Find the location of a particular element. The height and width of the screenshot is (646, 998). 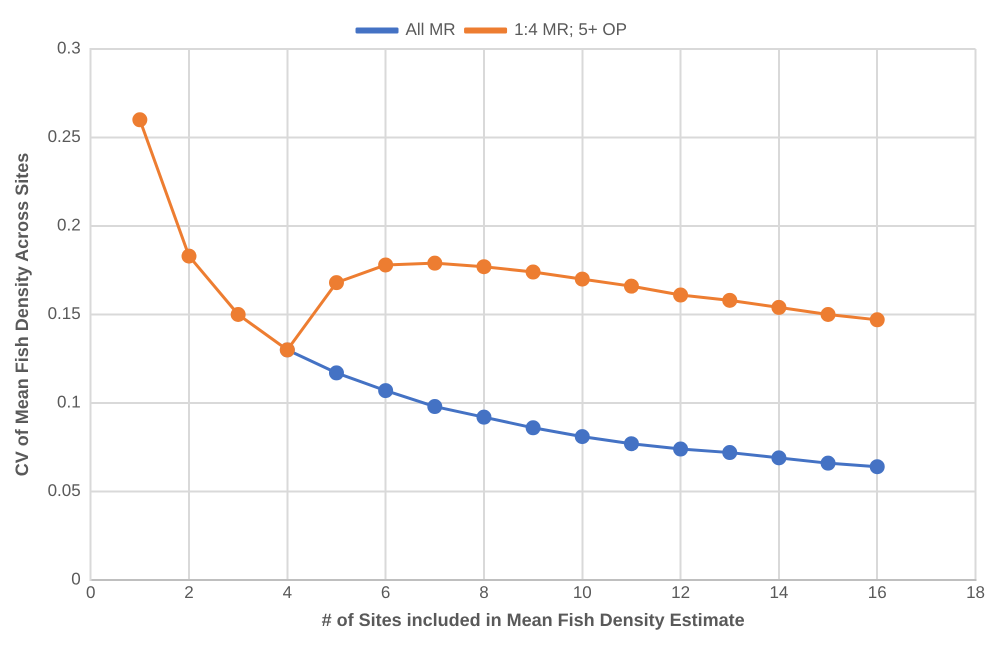

x-axis-title: # of Sites included in Mean Fish Density Estimate is located at coordinates (533, 620).